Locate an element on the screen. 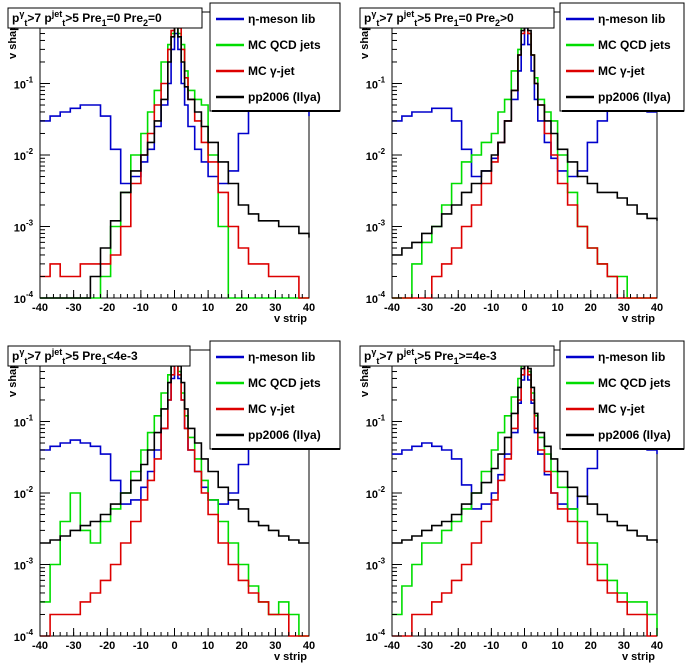  panel-title: pγt>7 pjett>5 Pre1=0 Pre2=0 is located at coordinates (87, 18).